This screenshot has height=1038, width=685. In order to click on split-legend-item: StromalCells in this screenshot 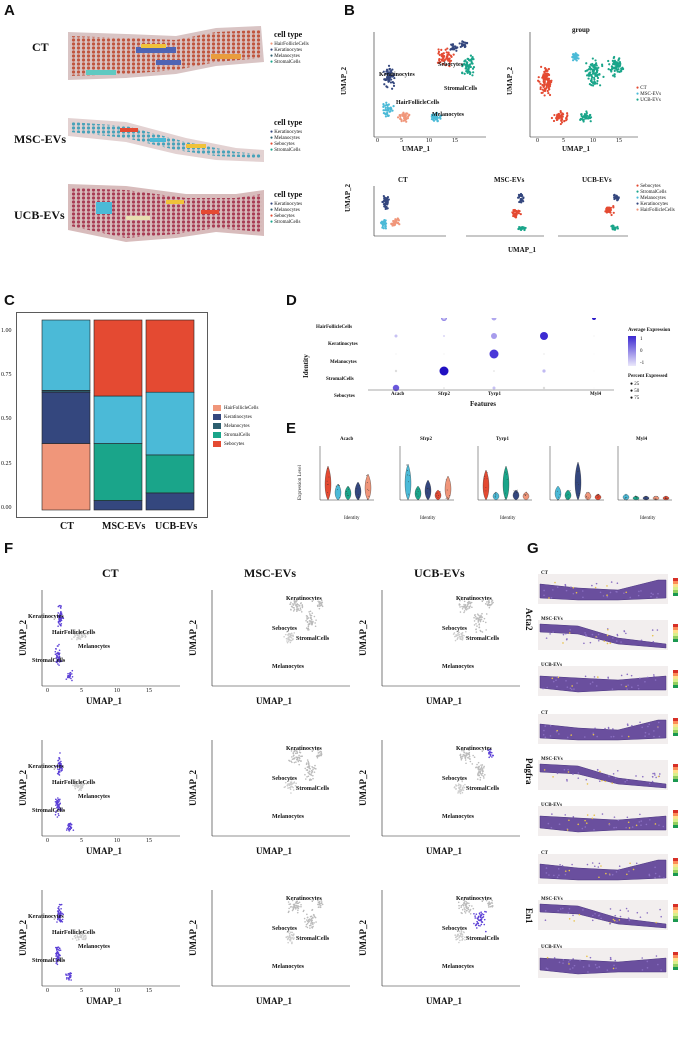, I will do `click(653, 192)`.